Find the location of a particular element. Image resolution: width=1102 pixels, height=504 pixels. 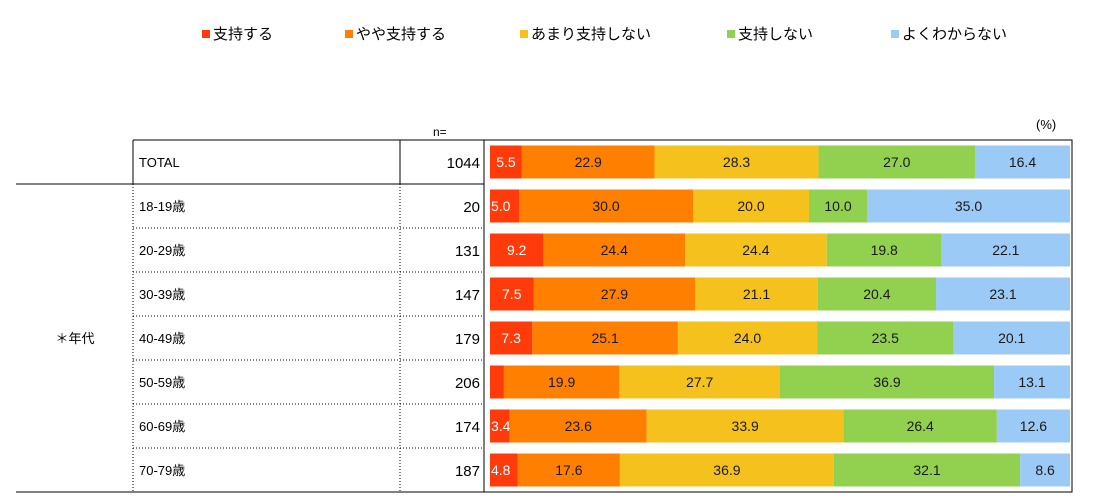

data-label: 13.1 is located at coordinates (1031, 382).